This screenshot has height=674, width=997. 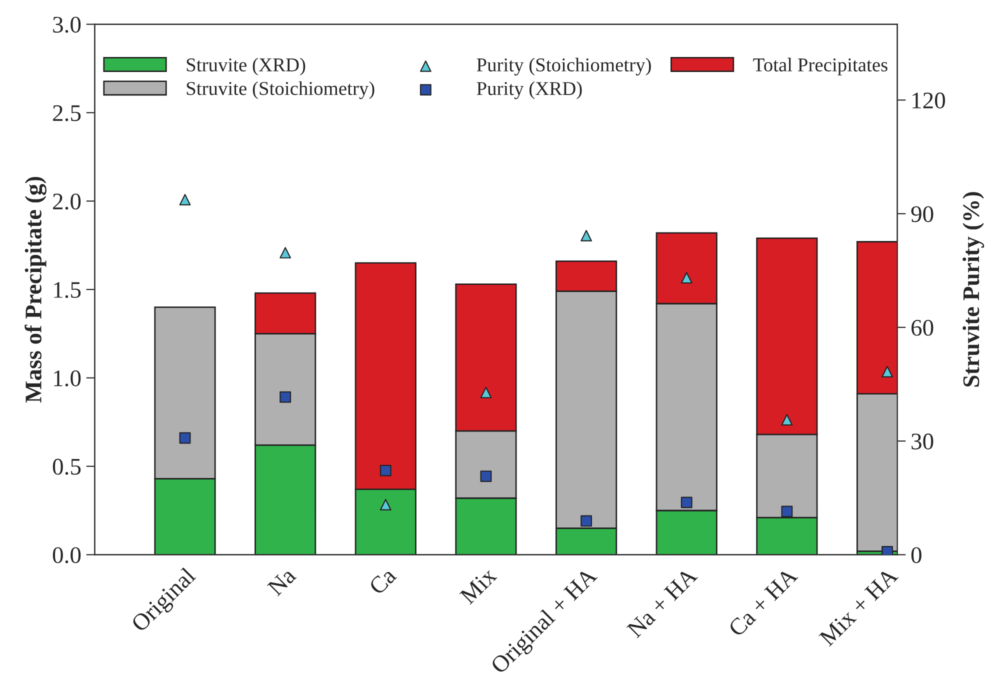 I want to click on legend-label: Purity (Stoichiometry), so click(x=563, y=67).